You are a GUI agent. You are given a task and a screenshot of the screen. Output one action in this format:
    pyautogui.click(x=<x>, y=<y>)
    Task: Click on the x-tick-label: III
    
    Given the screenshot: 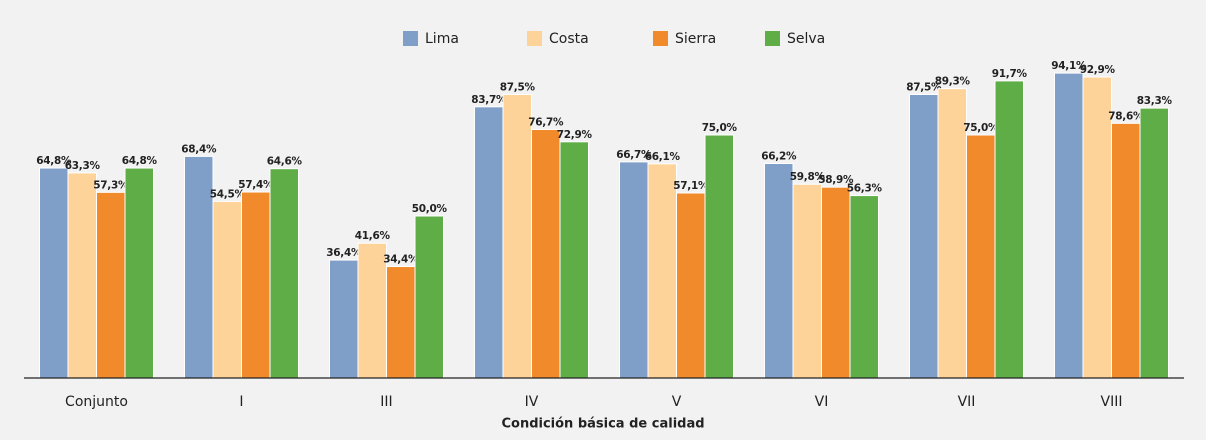 What is the action you would take?
    pyautogui.click(x=386, y=402)
    